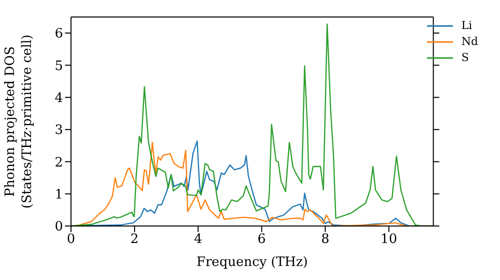 The width and height of the screenshot is (500, 280). What do you see at coordinates (58, 162) in the screenshot?
I see `y-tick-label: 2` at bounding box center [58, 162].